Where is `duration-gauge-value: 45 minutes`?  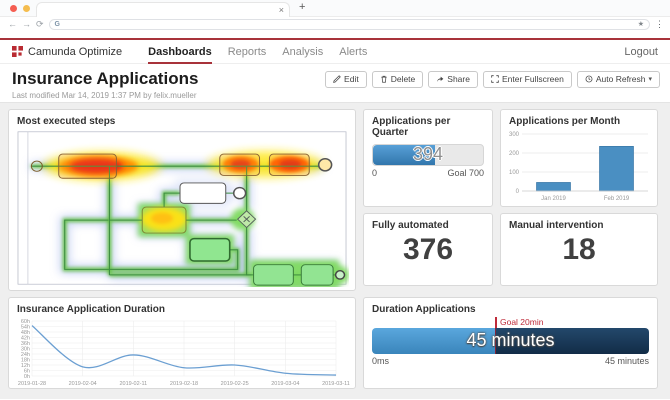
duration-gauge-value: 45 minutes is located at coordinates (510, 340).